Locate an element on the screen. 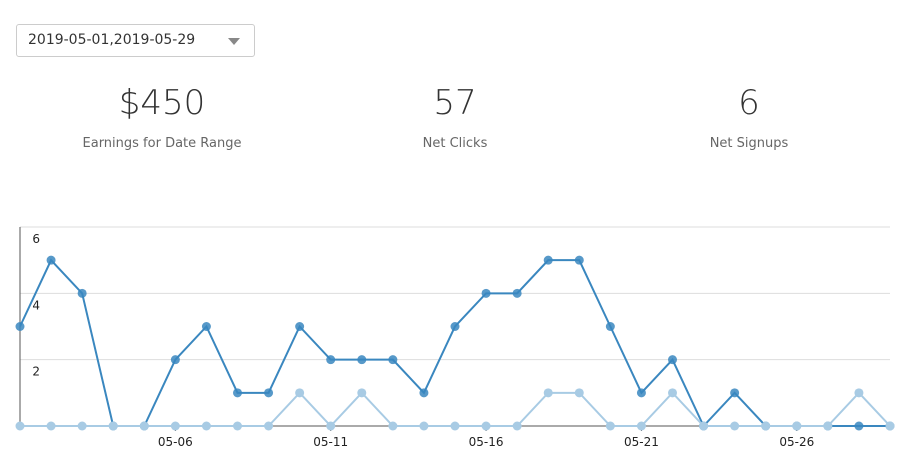 This screenshot has height=454, width=917. date-range-text: 2019-05-01,2019-05-29 is located at coordinates (112, 40).